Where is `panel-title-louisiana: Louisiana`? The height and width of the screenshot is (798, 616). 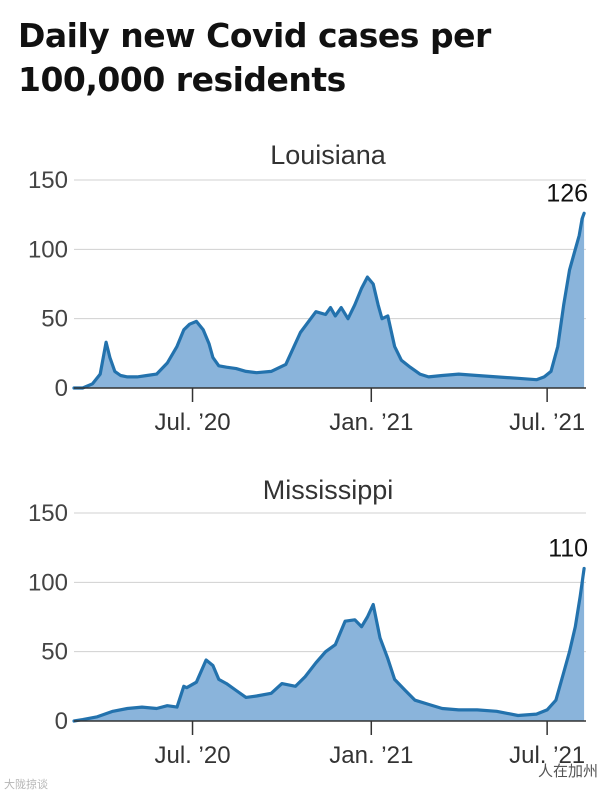
panel-title-louisiana: Louisiana is located at coordinates (328, 155).